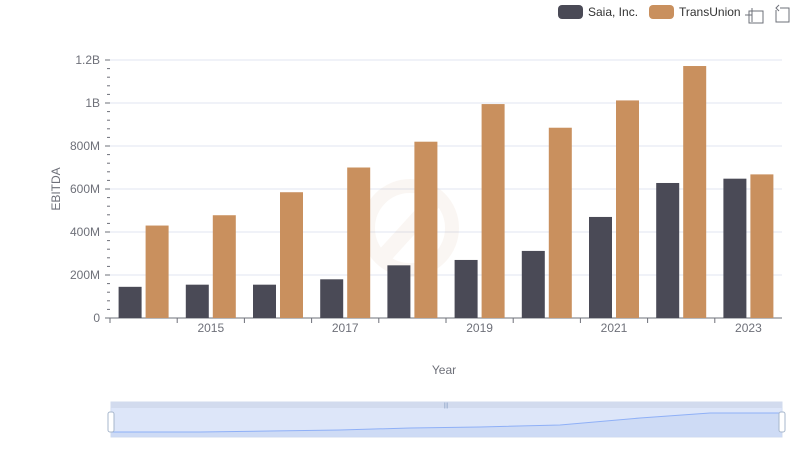 The height and width of the screenshot is (461, 800). I want to click on bar-saia-inc-2014, so click(130, 302).